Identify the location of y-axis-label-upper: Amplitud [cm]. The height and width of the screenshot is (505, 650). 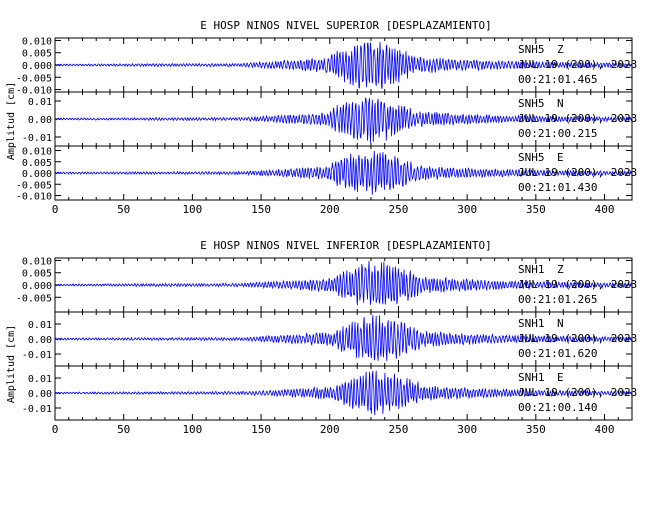
(11, 121).